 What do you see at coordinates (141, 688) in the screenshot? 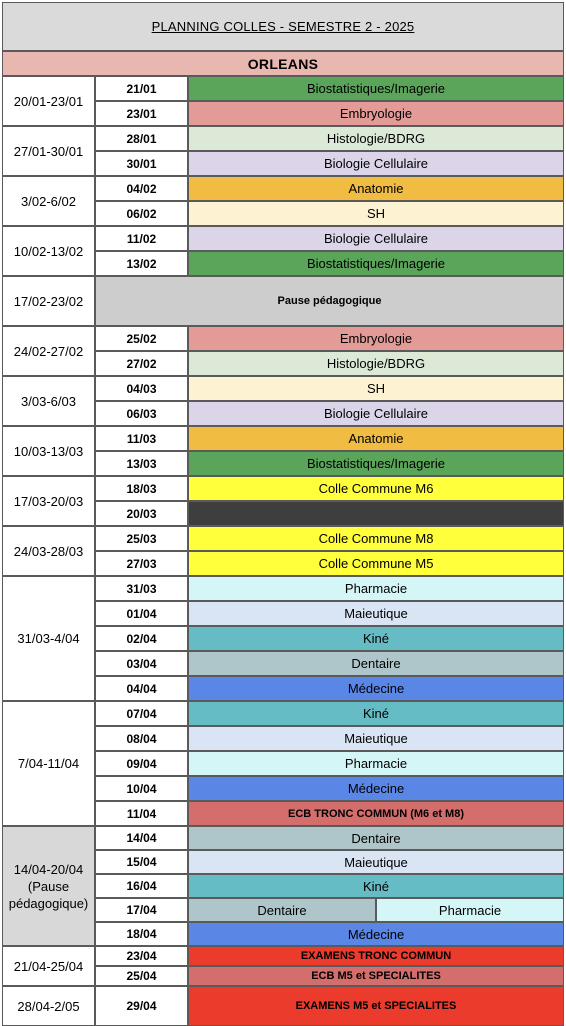
I see `date-cell: 04/04` at bounding box center [141, 688].